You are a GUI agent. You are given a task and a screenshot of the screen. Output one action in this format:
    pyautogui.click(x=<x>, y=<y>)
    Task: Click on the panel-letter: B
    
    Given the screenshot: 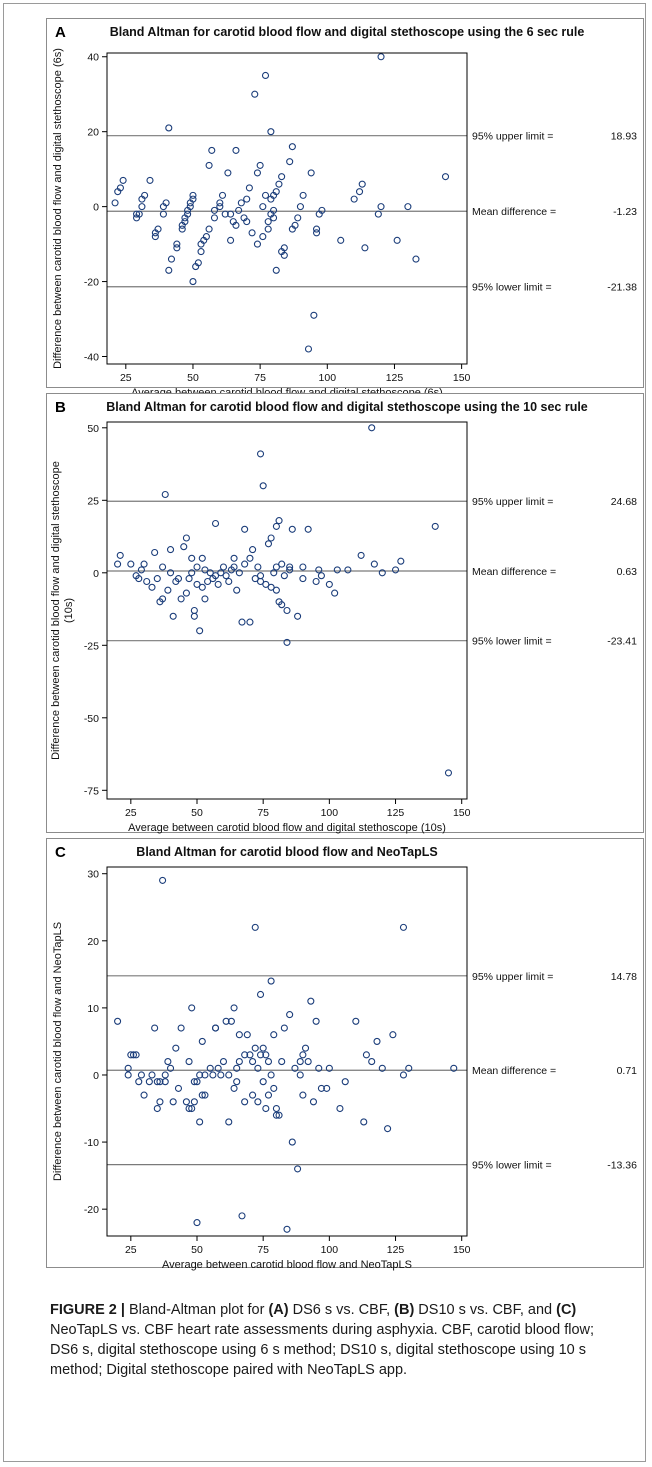 What is the action you would take?
    pyautogui.click(x=60, y=407)
    